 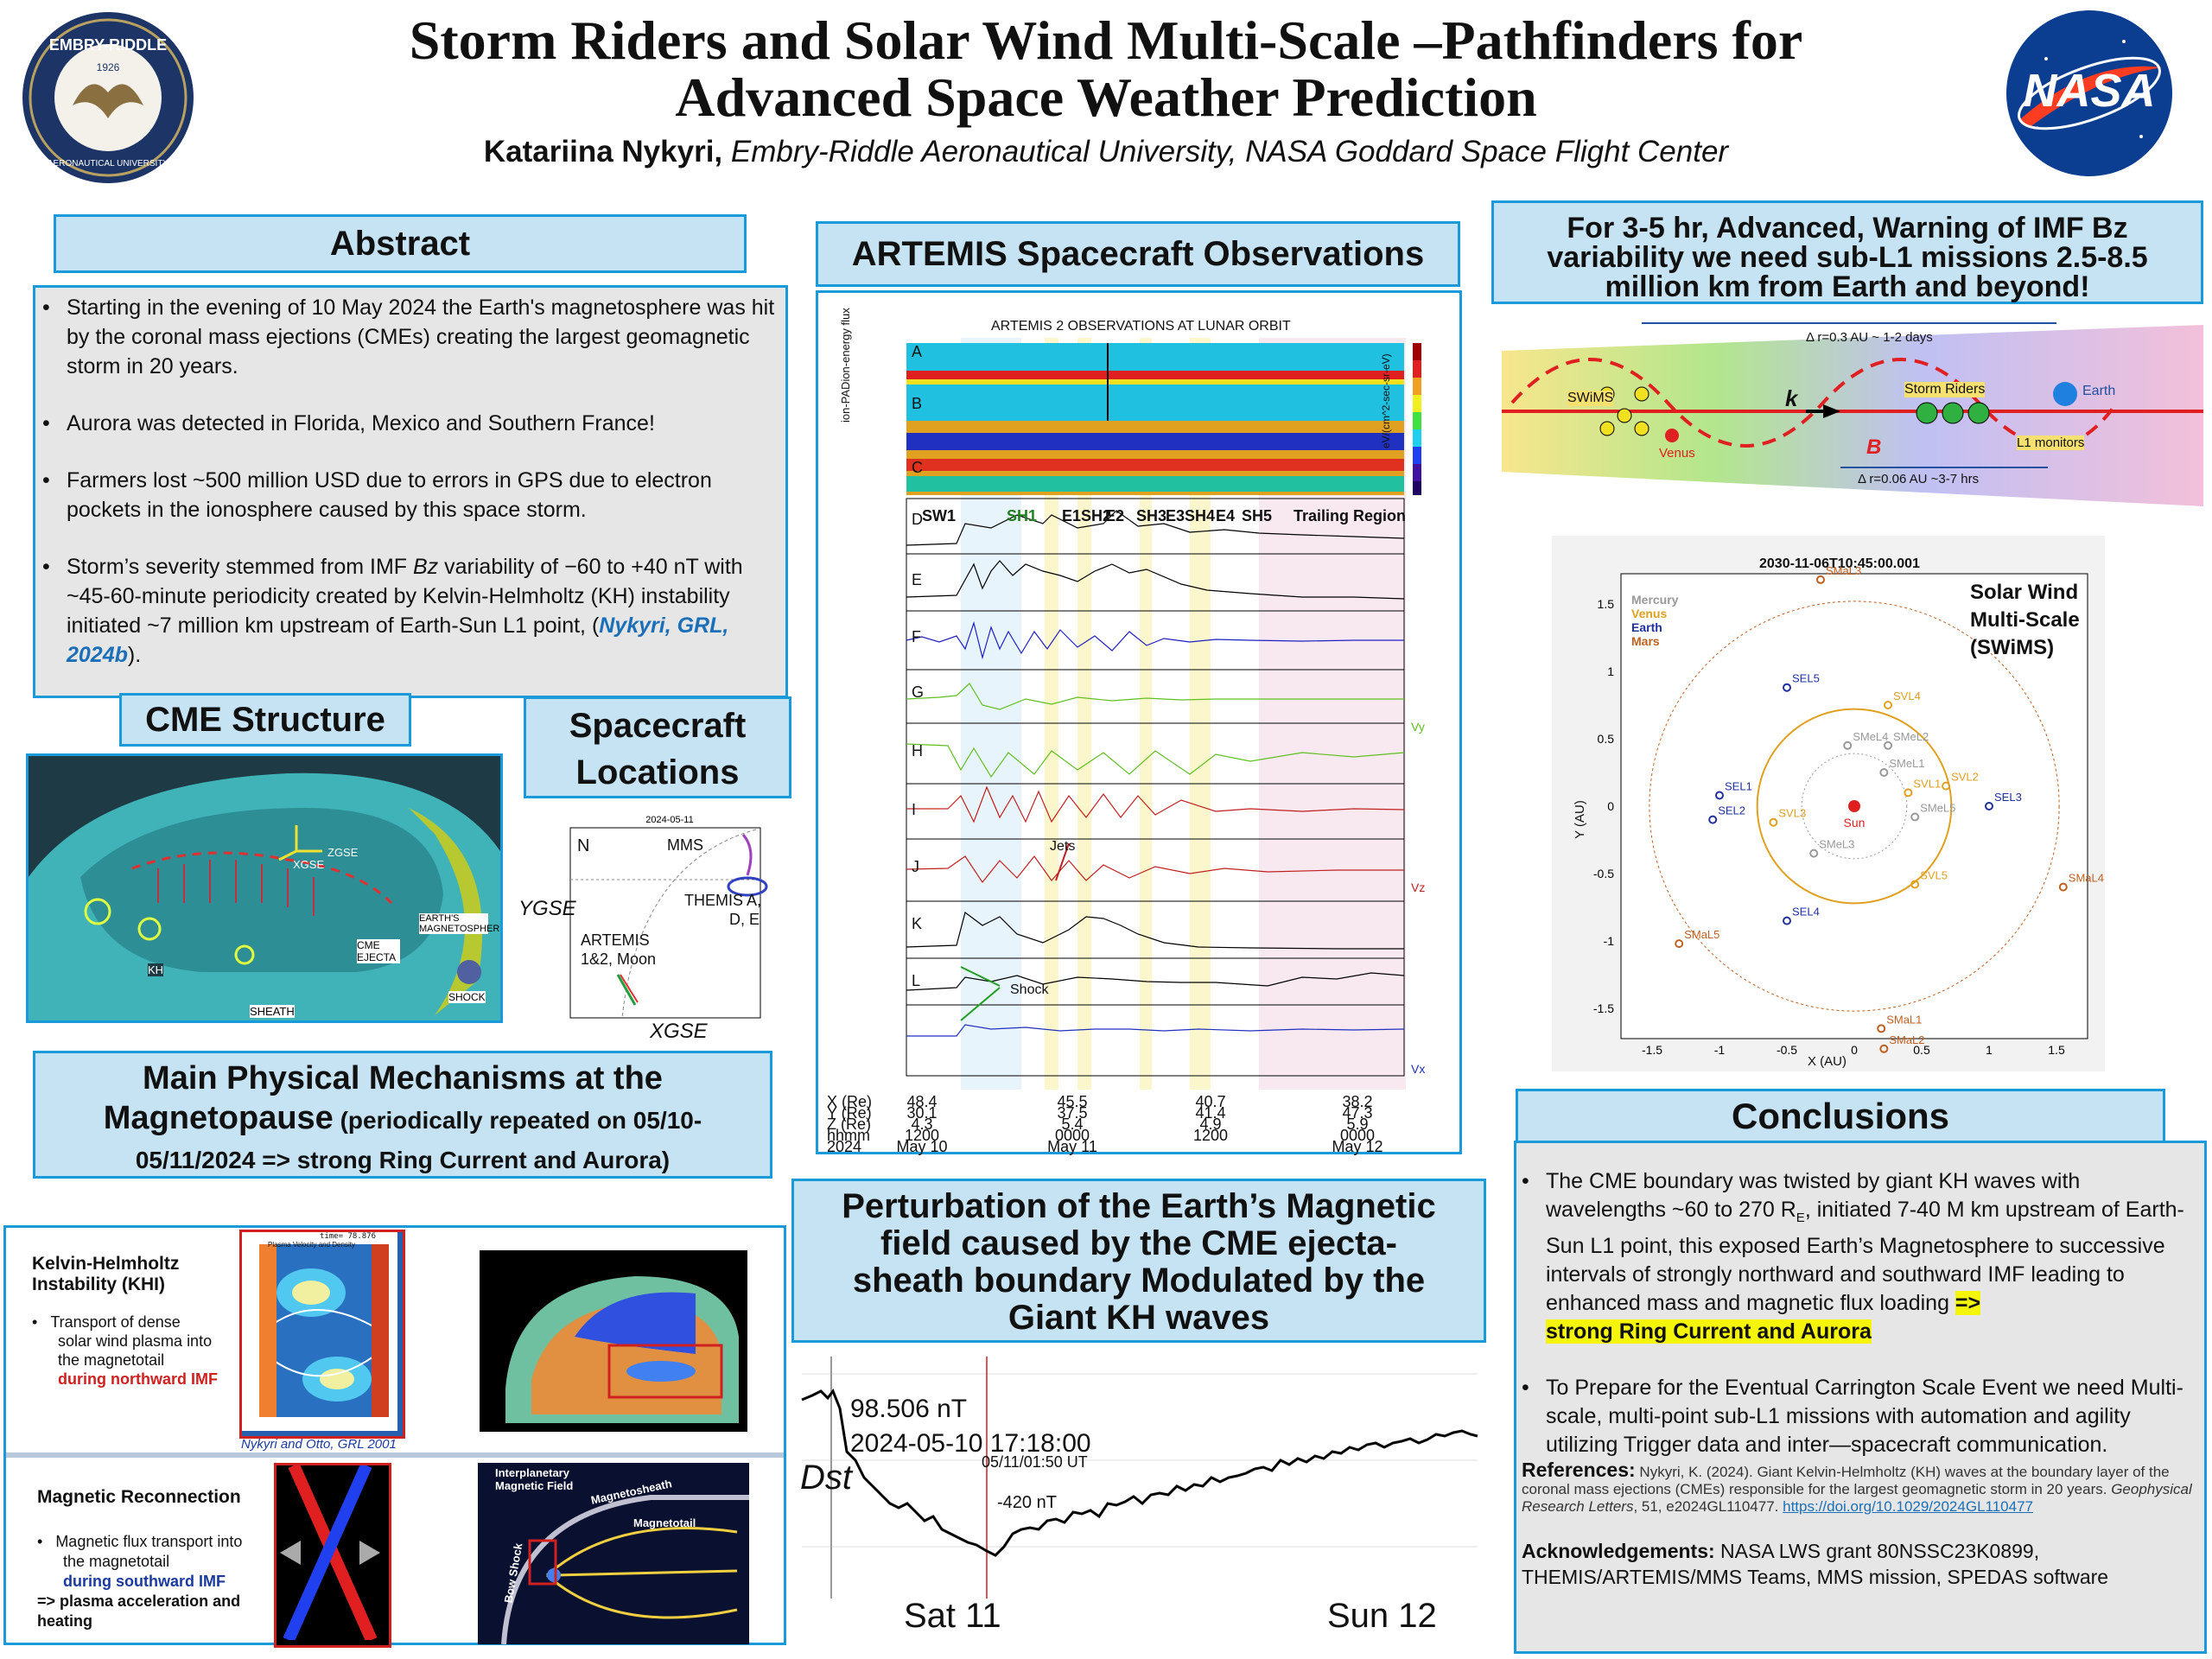 What do you see at coordinates (619, 959) in the screenshot?
I see `artemis-label-2: 1&2, Moon` at bounding box center [619, 959].